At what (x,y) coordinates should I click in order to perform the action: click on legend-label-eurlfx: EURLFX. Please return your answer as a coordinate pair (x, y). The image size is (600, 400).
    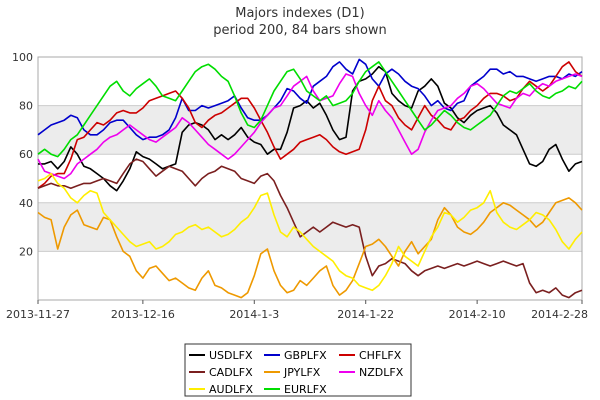
    Looking at the image, I should click on (305, 389).